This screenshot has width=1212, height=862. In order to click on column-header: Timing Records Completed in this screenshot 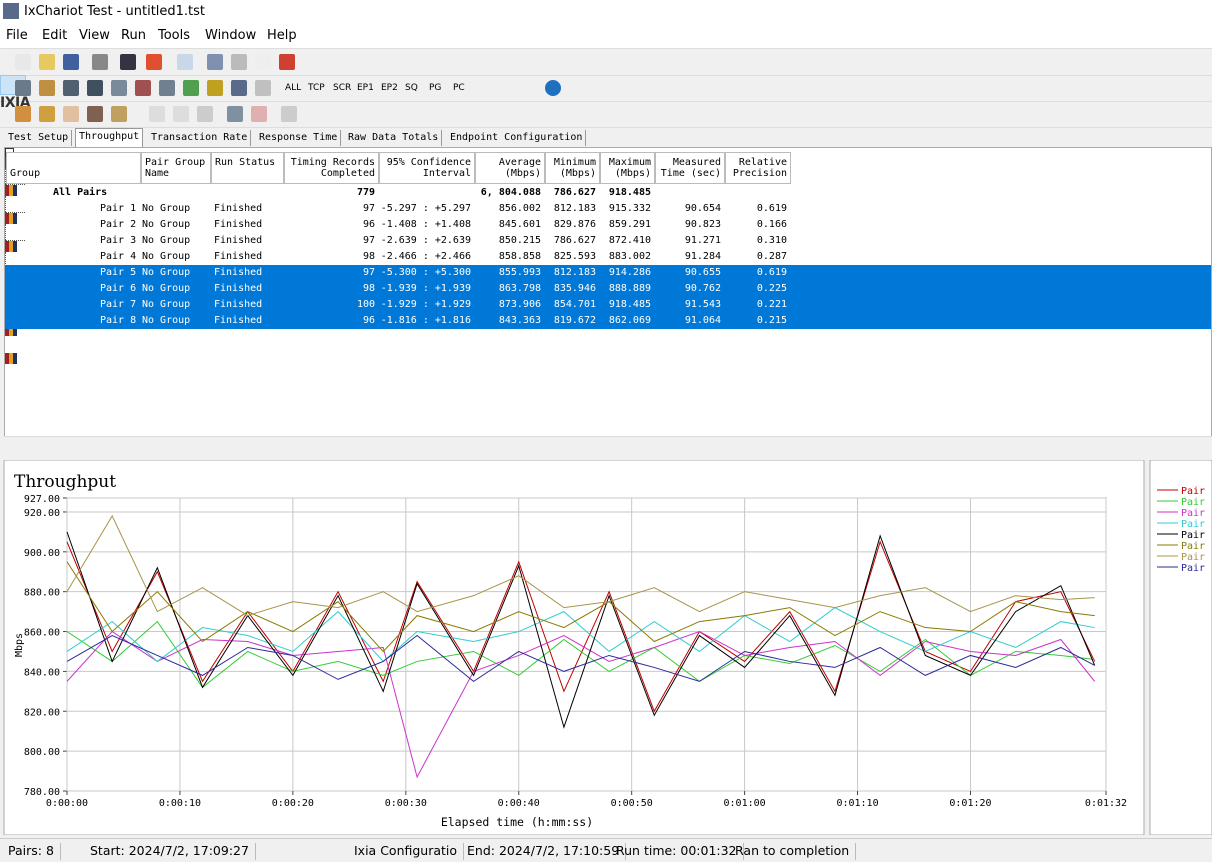, I will do `click(331, 168)`.